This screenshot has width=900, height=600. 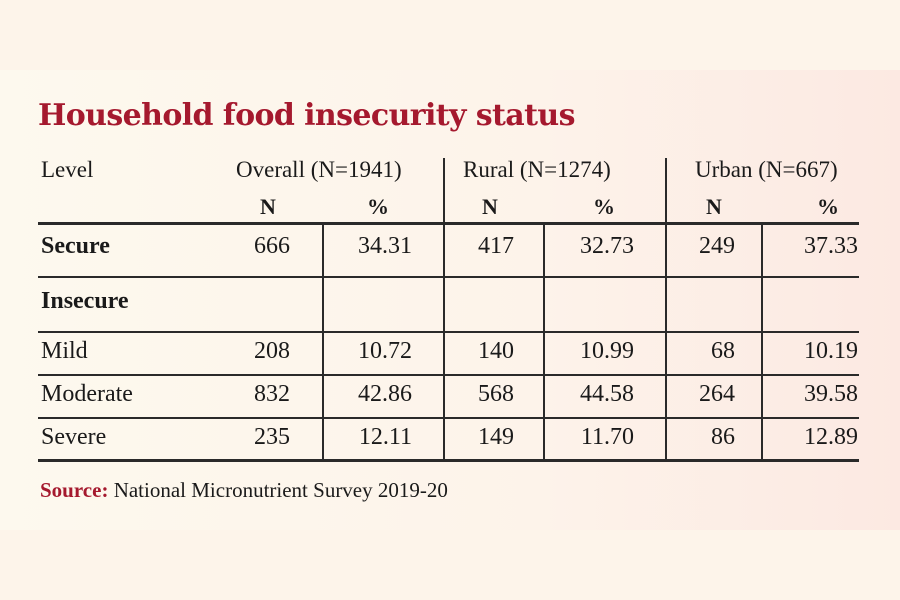 What do you see at coordinates (607, 394) in the screenshot?
I see `cell-rural-pct: 44.58` at bounding box center [607, 394].